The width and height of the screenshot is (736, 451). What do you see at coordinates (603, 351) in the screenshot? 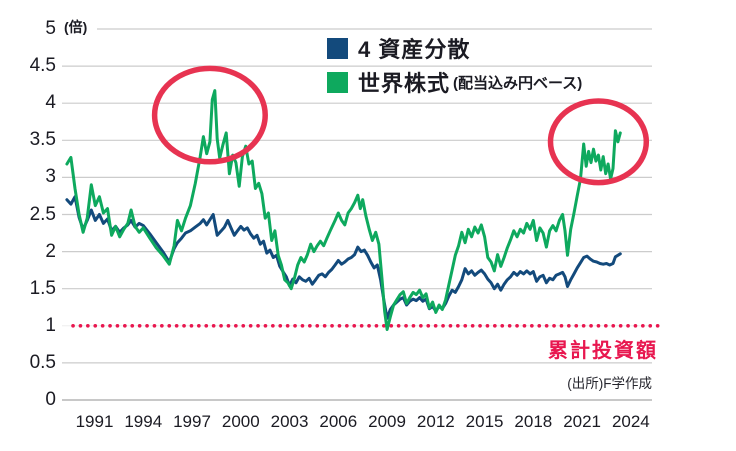
I see `cumulative-investment-label: 累計投資額` at bounding box center [603, 351].